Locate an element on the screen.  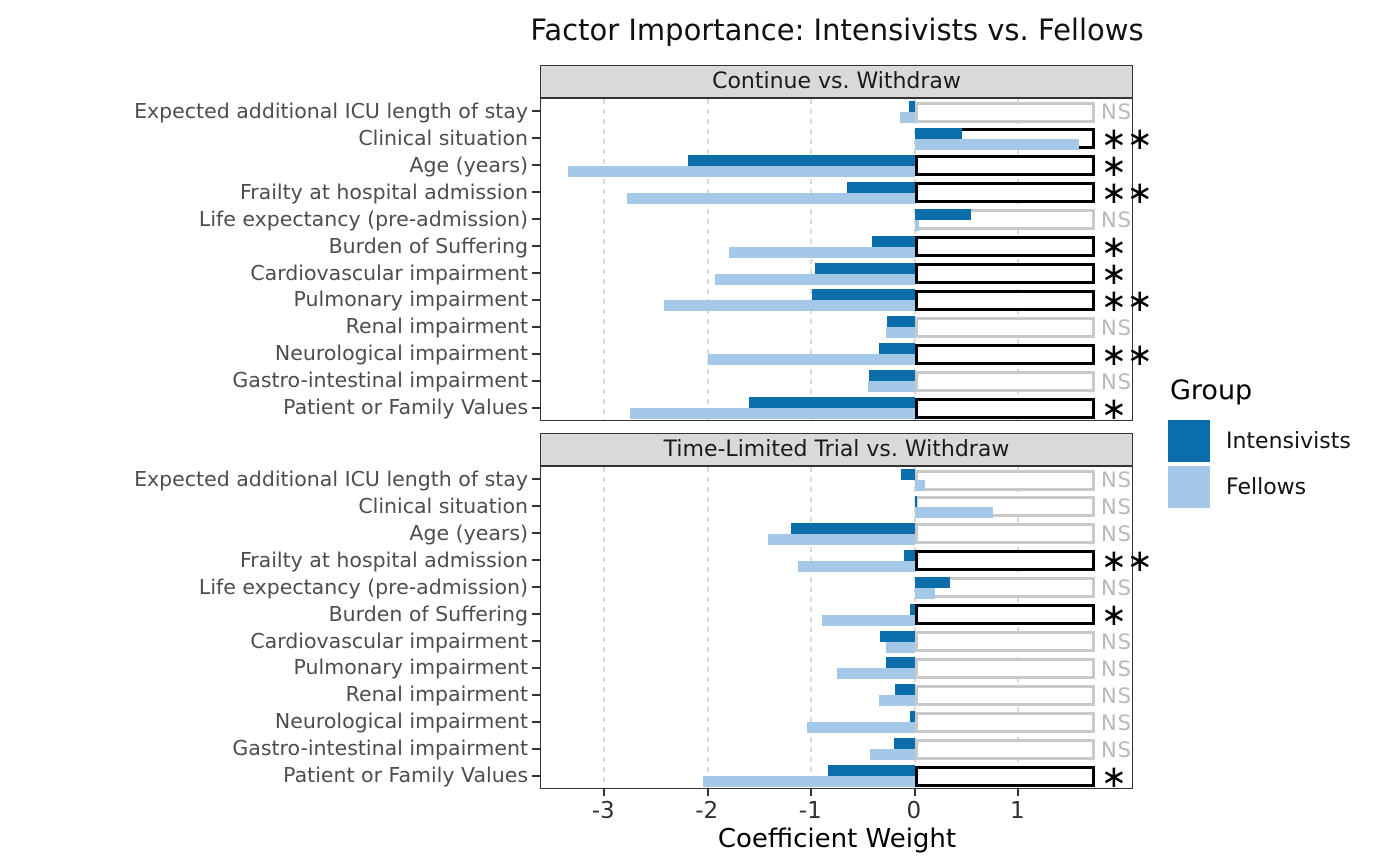
facet-strip-continue: Continue vs. Withdraw is located at coordinates (836, 81).